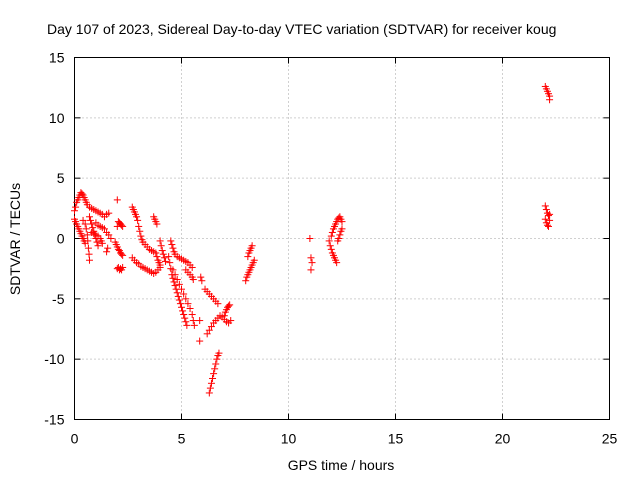 Image resolution: width=640 pixels, height=480 pixels. I want to click on x-tick-label: 5, so click(182, 439).